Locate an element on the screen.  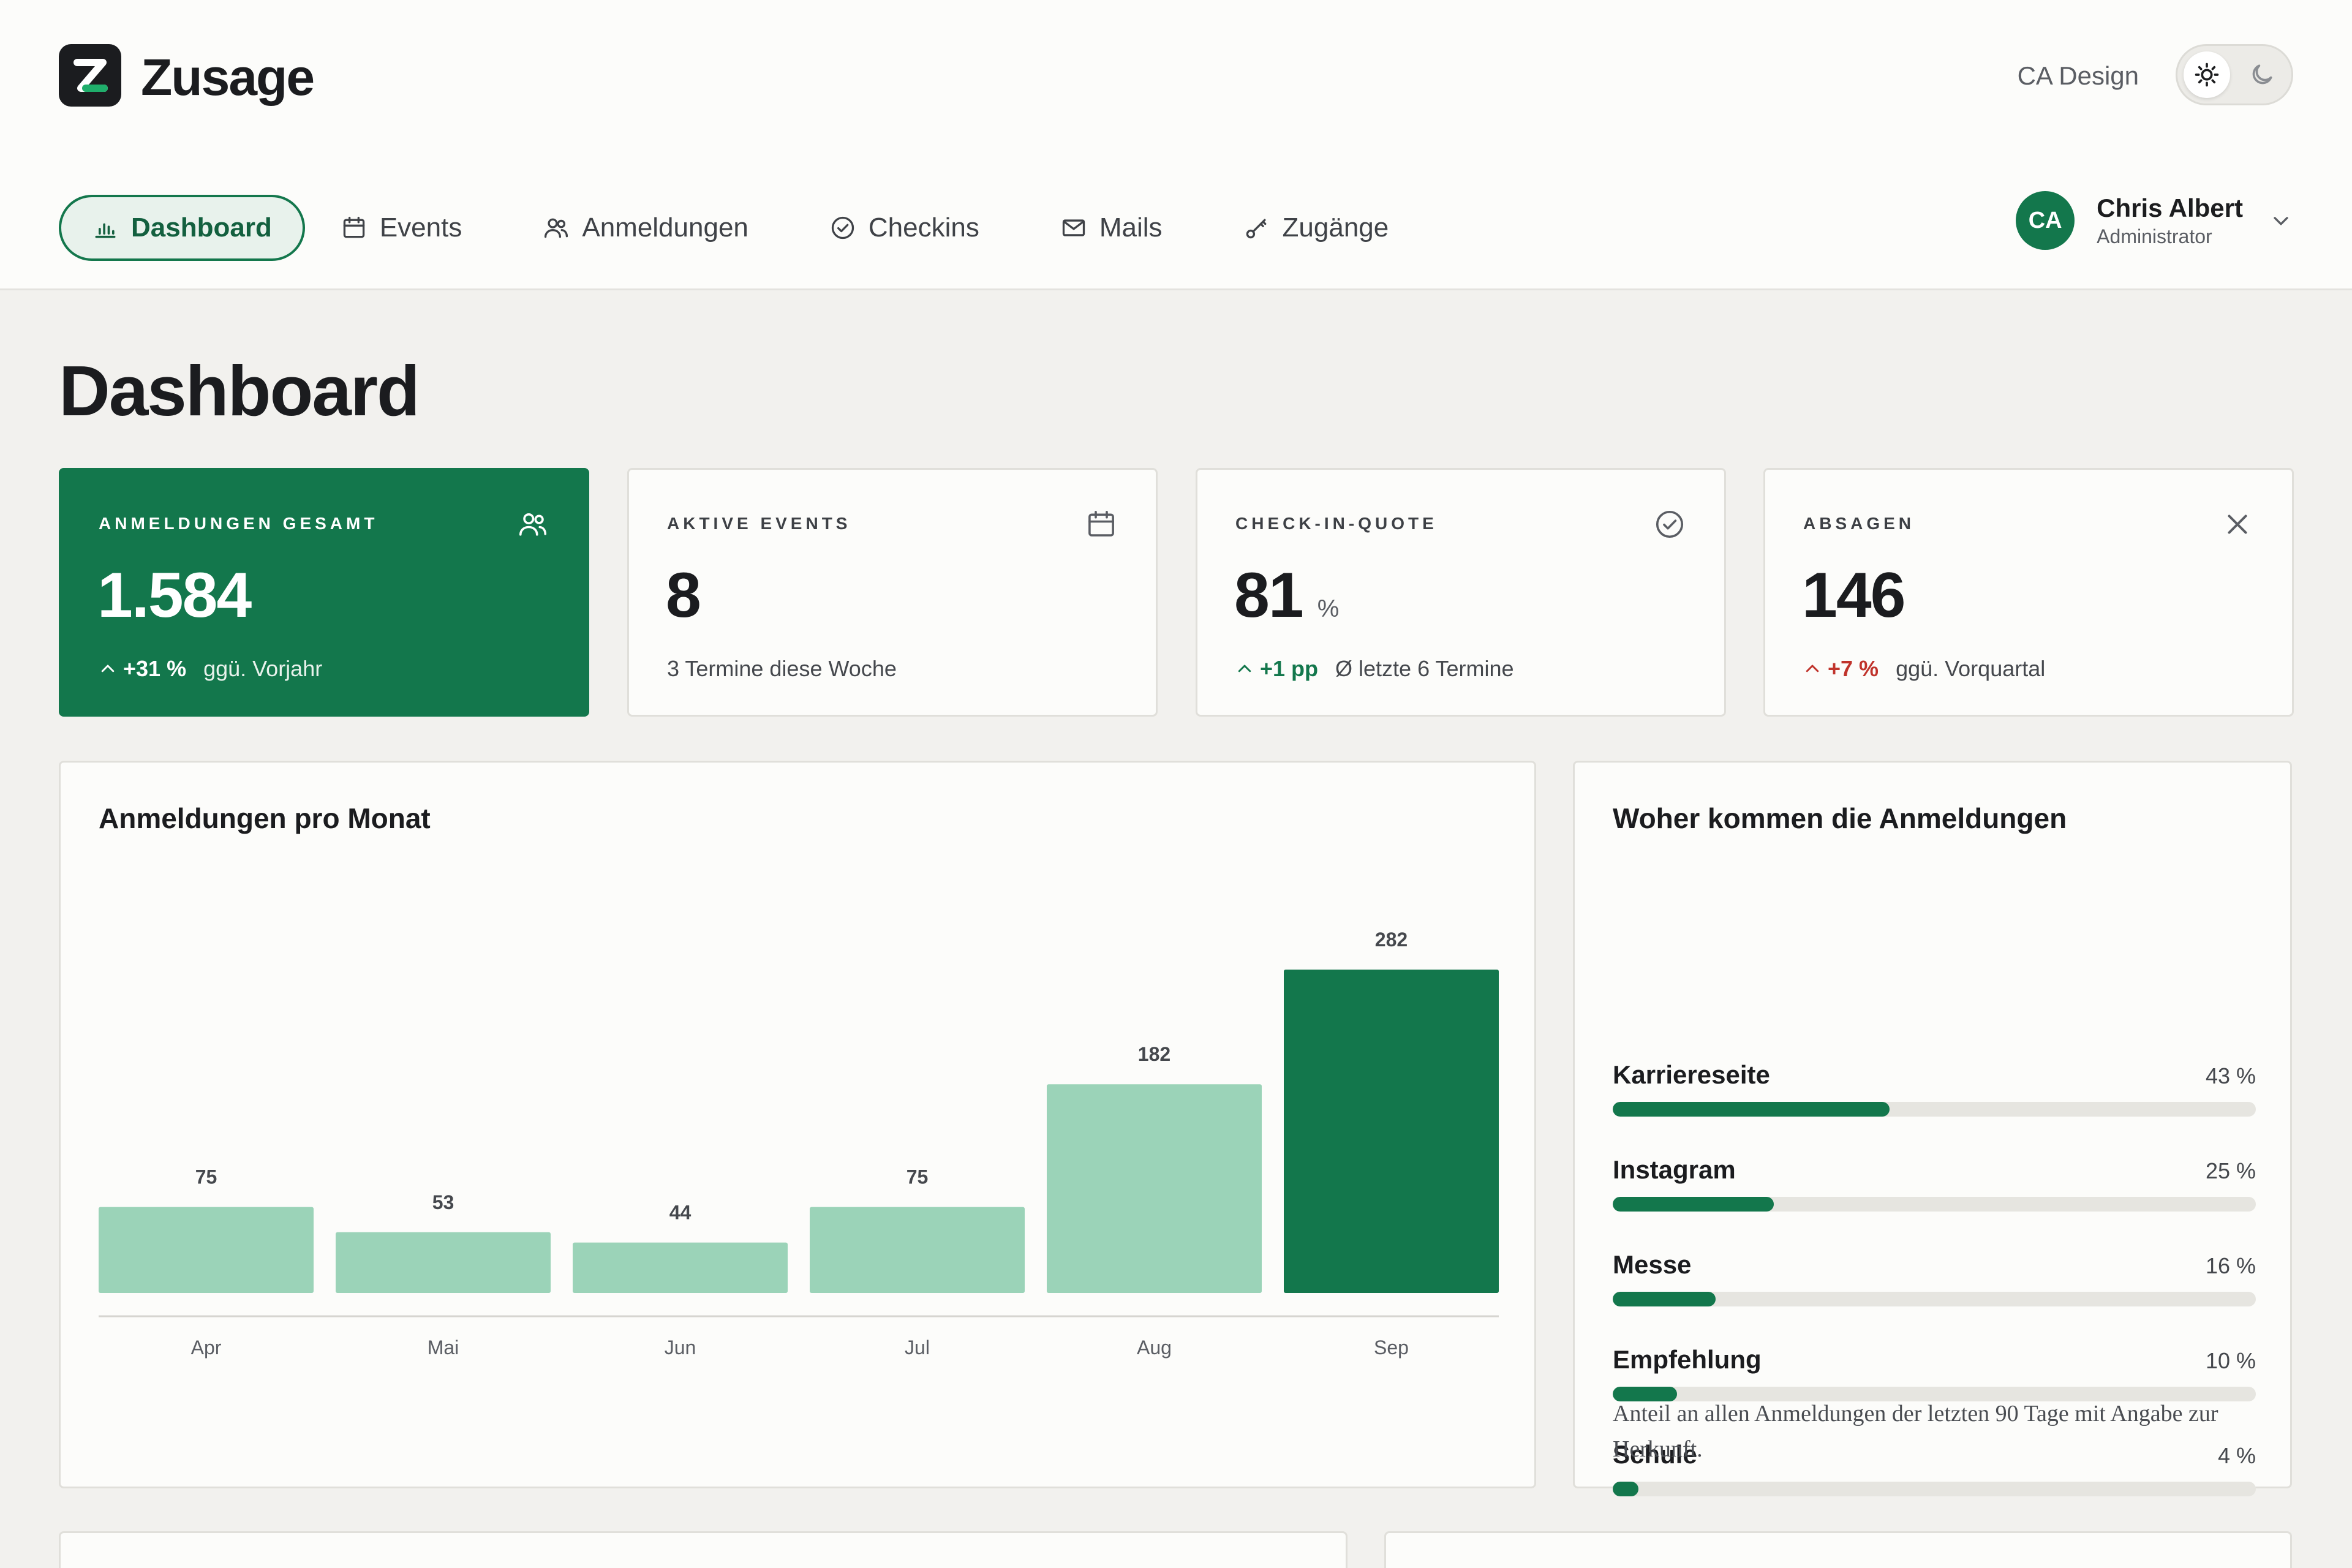
nav-events: Events is located at coordinates (401, 228).